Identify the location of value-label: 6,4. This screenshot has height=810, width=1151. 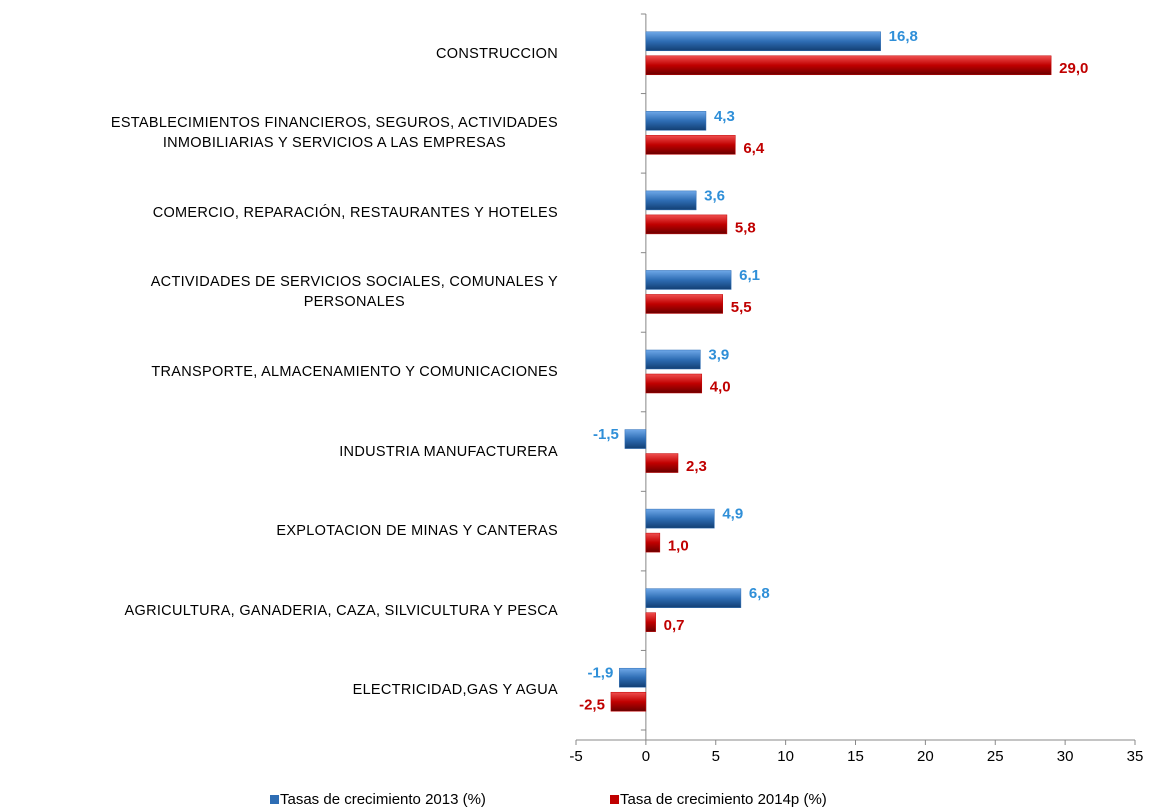
(754, 148).